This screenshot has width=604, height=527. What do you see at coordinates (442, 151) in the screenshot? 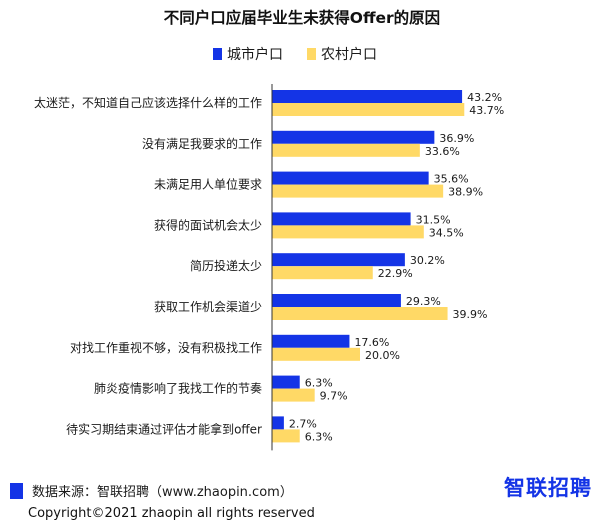
I see `data-label: 33.6%` at bounding box center [442, 151].